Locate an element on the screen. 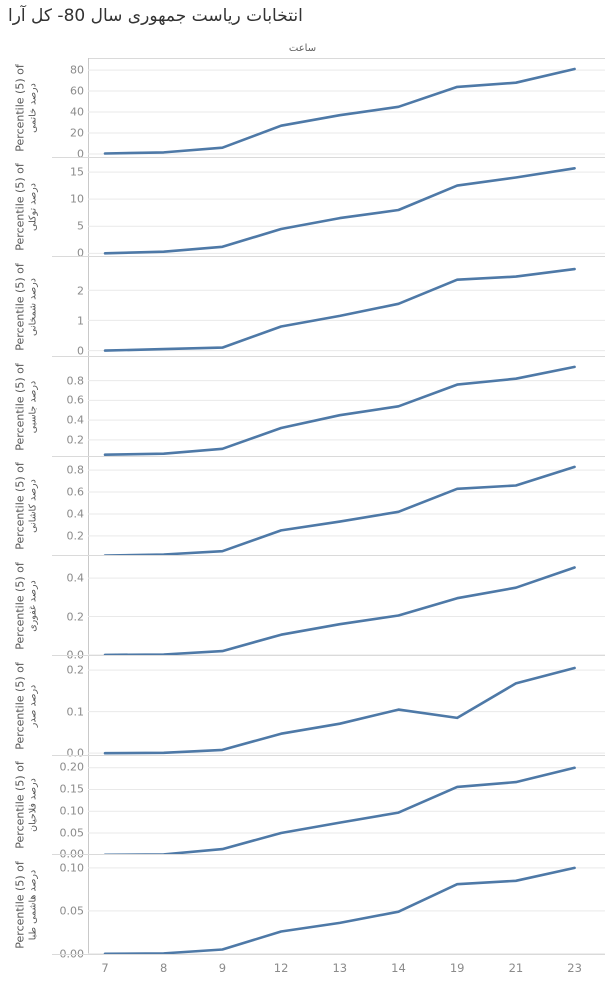 This screenshot has width=605, height=984. x-tick-label: 12 is located at coordinates (281, 968).